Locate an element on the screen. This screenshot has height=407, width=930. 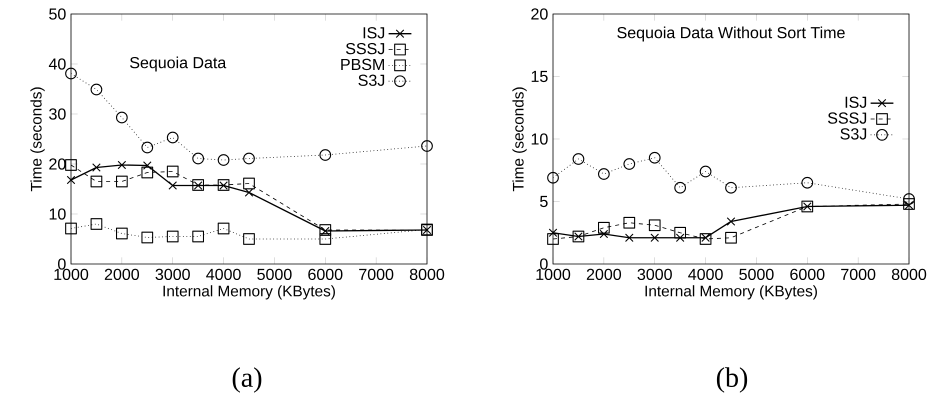
text: (a) is located at coordinates (247, 380).